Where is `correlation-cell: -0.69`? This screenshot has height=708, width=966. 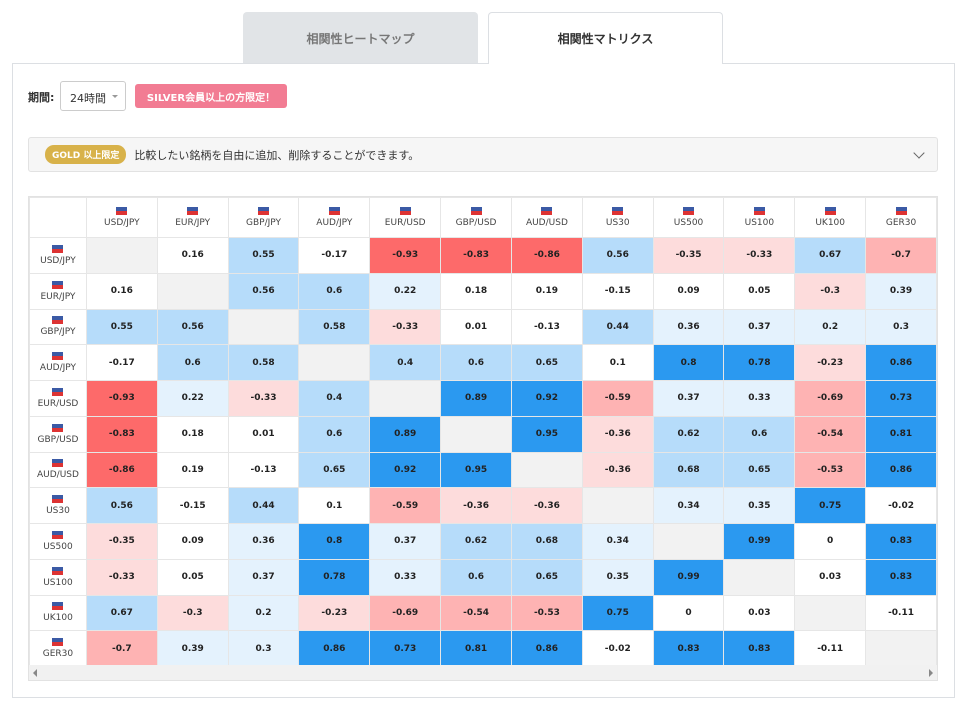 correlation-cell: -0.69 is located at coordinates (830, 398).